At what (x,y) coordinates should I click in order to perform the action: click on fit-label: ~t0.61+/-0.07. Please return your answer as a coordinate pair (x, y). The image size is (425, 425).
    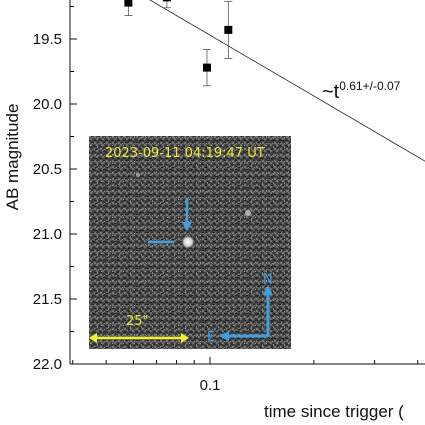
    Looking at the image, I should click on (361, 91).